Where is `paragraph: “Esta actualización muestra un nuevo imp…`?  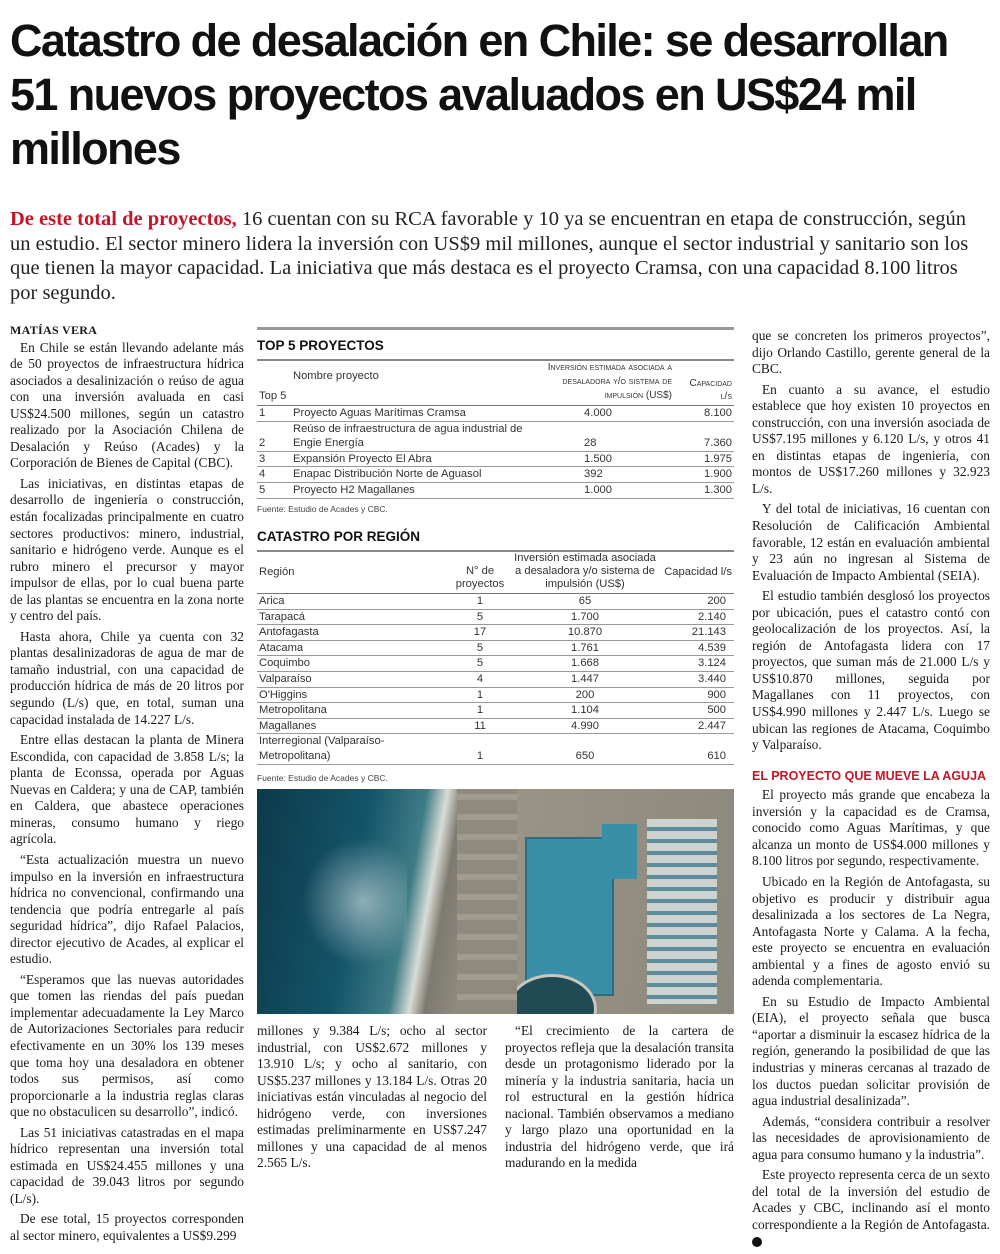 paragraph: “Esta actualización muestra un nuevo imp… is located at coordinates (127, 910).